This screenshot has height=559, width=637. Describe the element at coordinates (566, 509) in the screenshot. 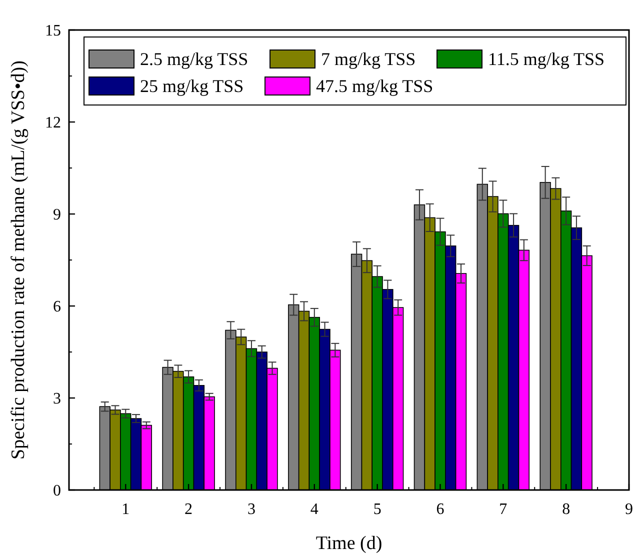

I see `x-tick-label: 8` at that location.